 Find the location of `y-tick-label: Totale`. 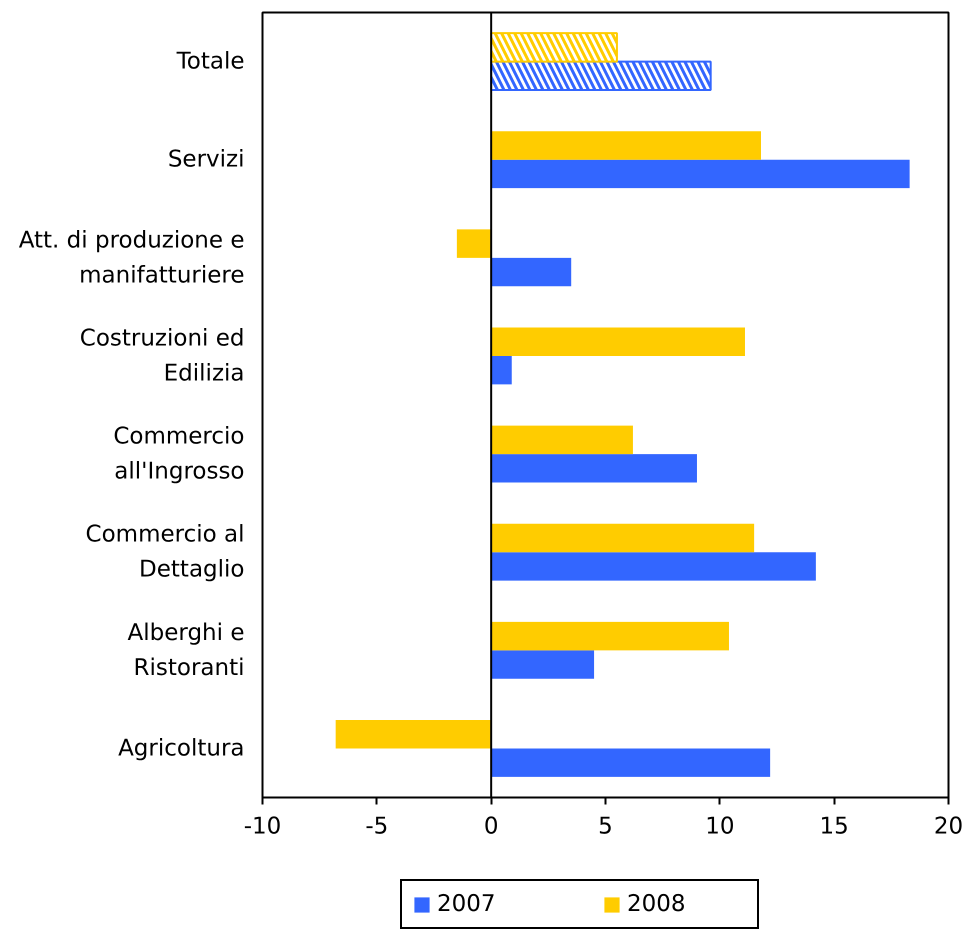

y-tick-label: Totale is located at coordinates (210, 61).